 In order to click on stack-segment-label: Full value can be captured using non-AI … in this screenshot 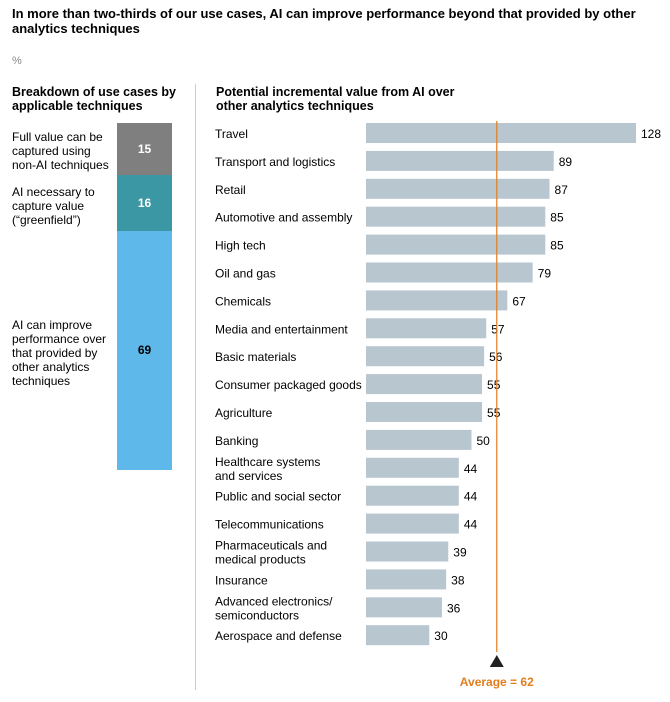, I will do `click(60, 151)`.